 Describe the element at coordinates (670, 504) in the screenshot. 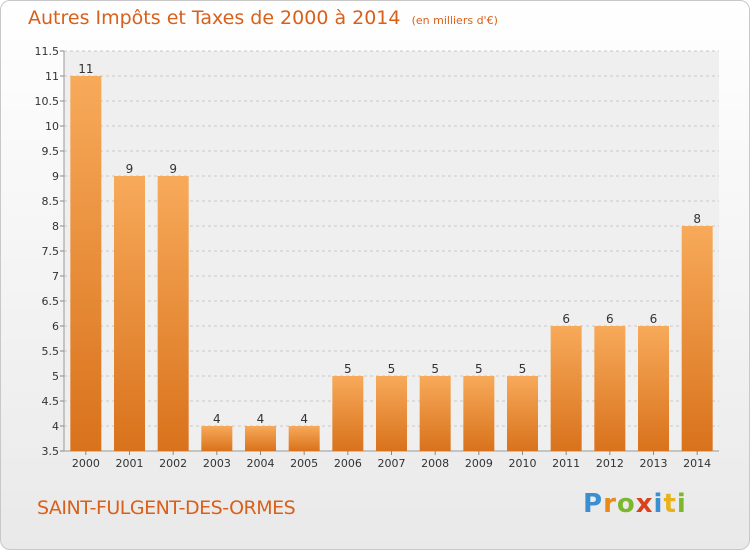

I see `logo-letter: t` at that location.